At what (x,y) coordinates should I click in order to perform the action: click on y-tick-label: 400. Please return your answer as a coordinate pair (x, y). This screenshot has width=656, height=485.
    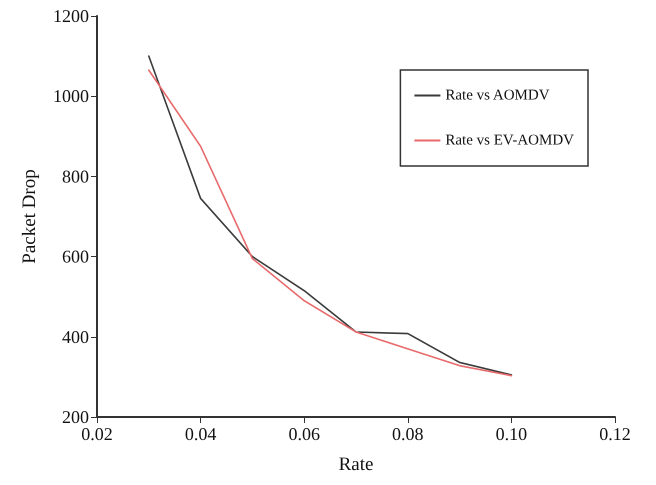
    Looking at the image, I should click on (75, 336).